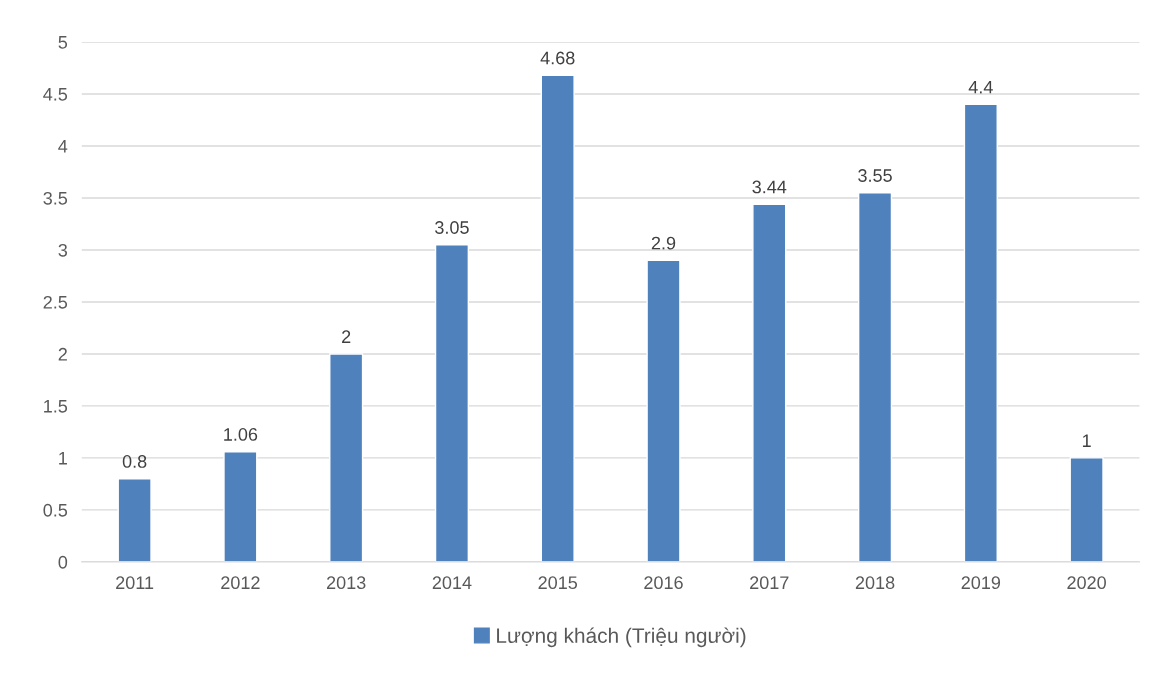  What do you see at coordinates (452, 227) in the screenshot?
I see `data-label: 3.05` at bounding box center [452, 227].